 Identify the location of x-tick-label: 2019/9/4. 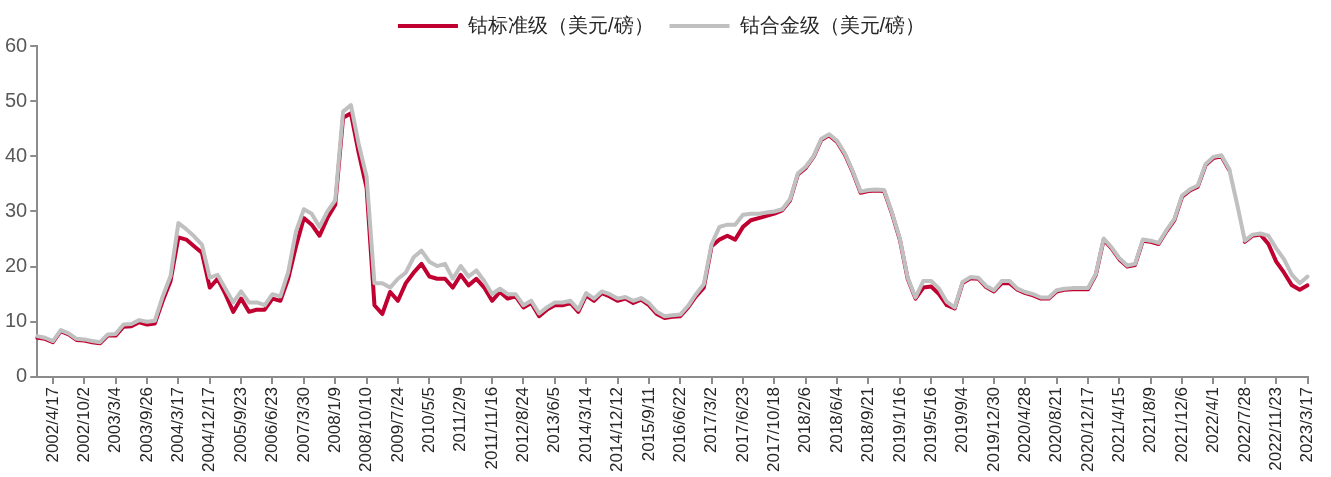
(962, 420).